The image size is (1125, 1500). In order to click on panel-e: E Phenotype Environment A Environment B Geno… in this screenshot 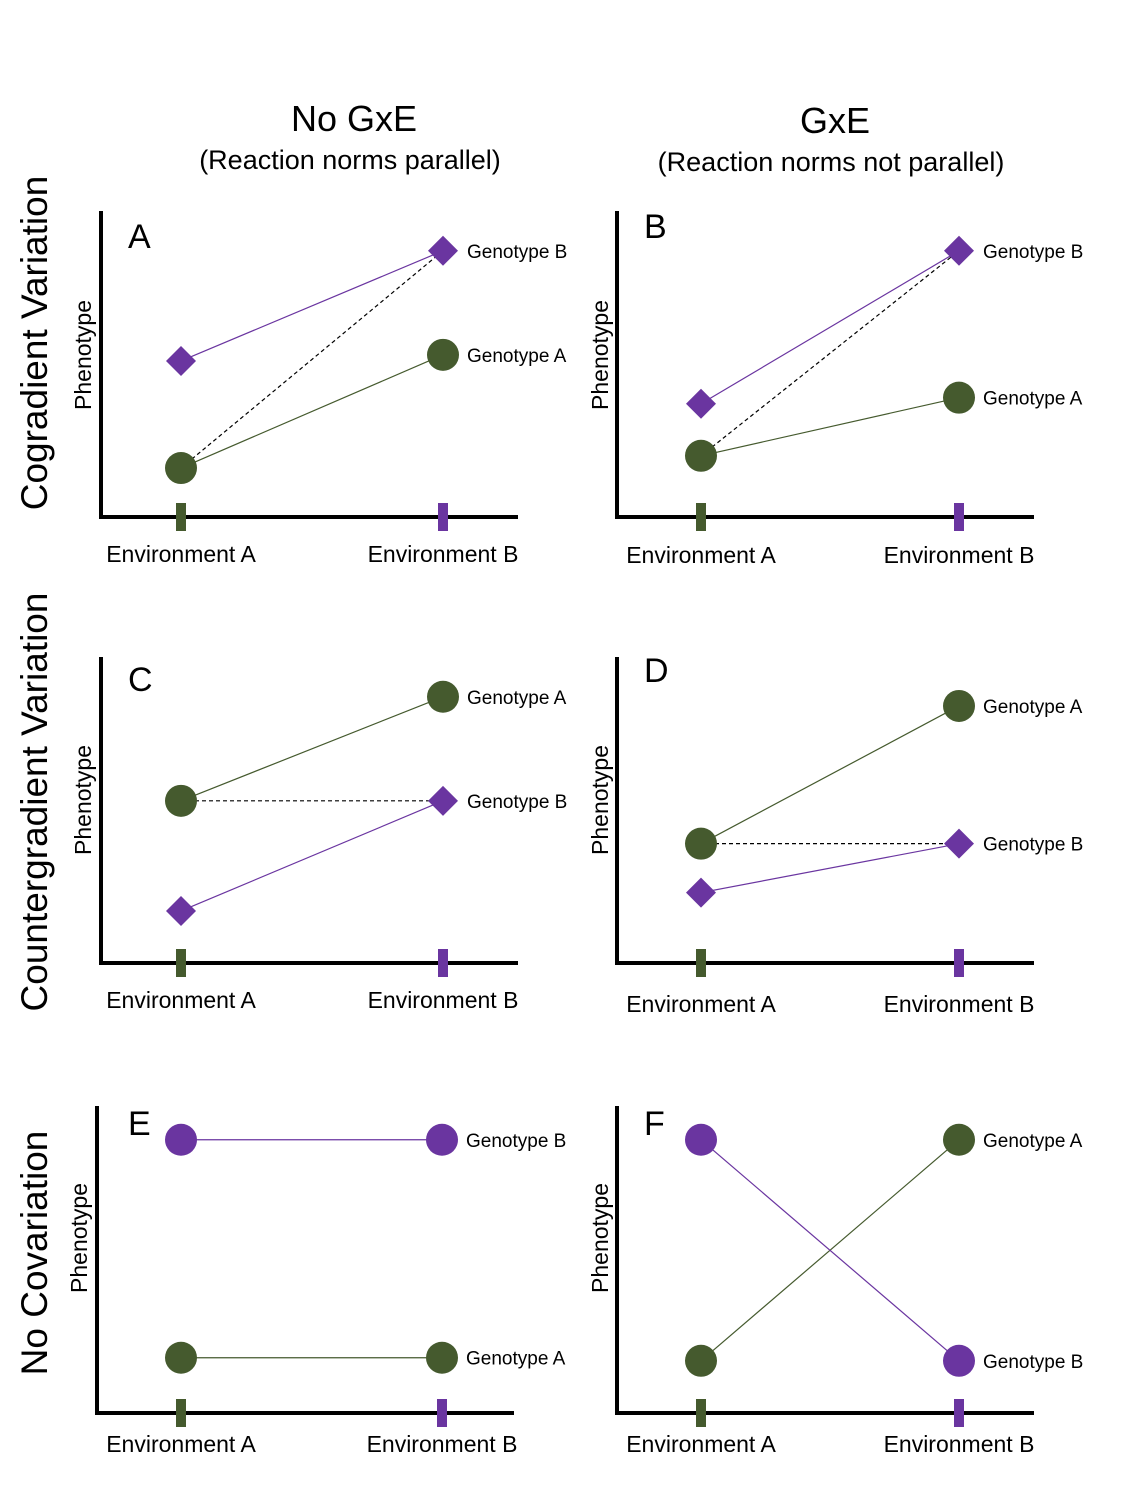, I will do `click(316, 1281)`.